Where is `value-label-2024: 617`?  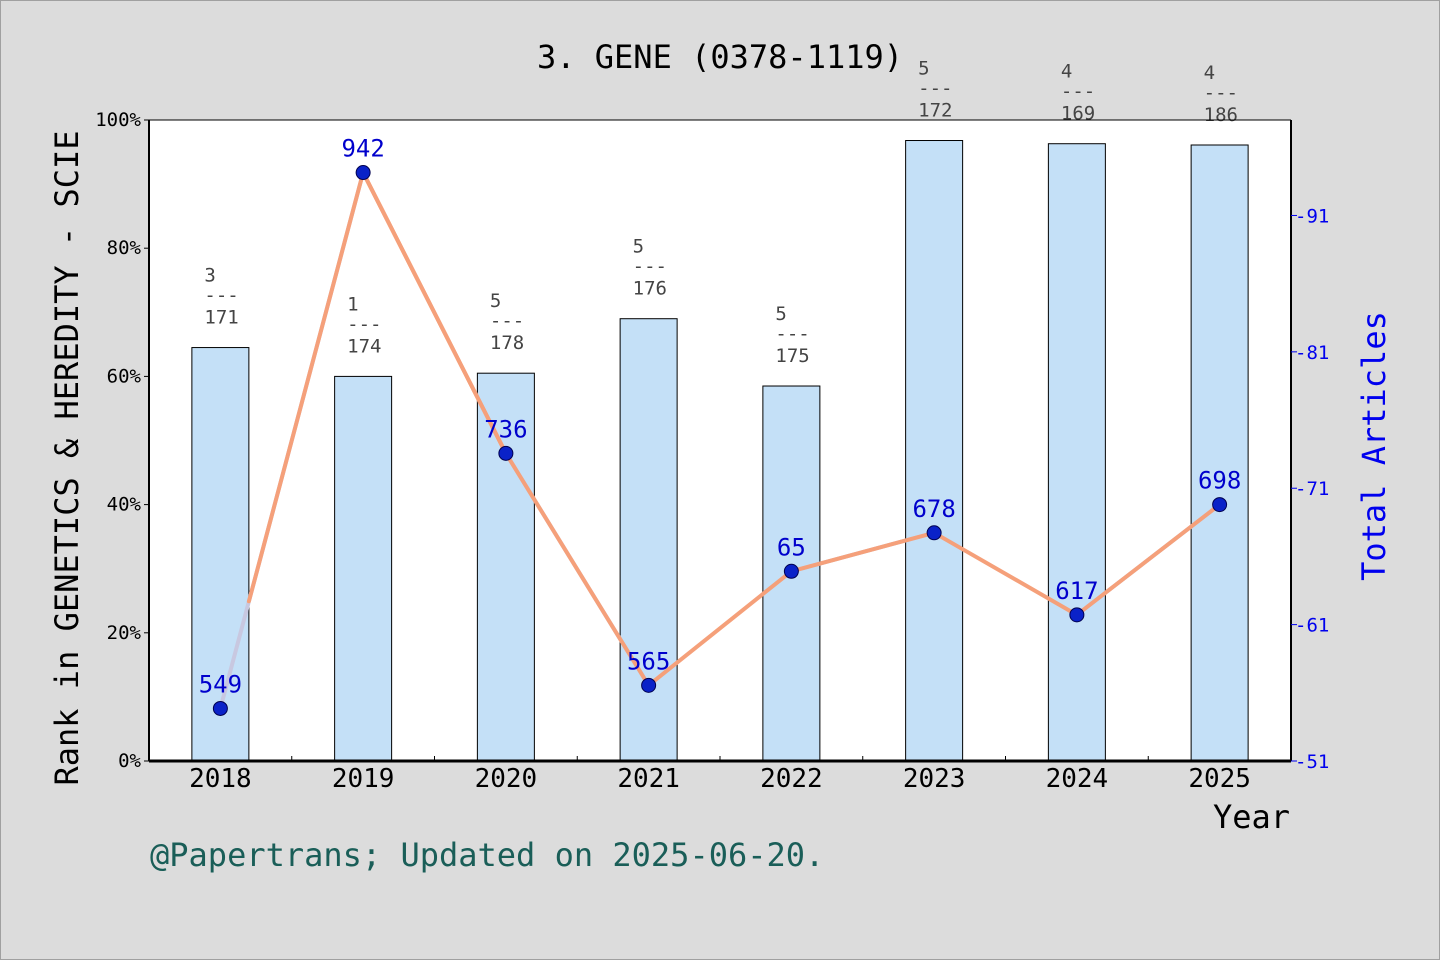 value-label-2024: 617 is located at coordinates (1076, 591).